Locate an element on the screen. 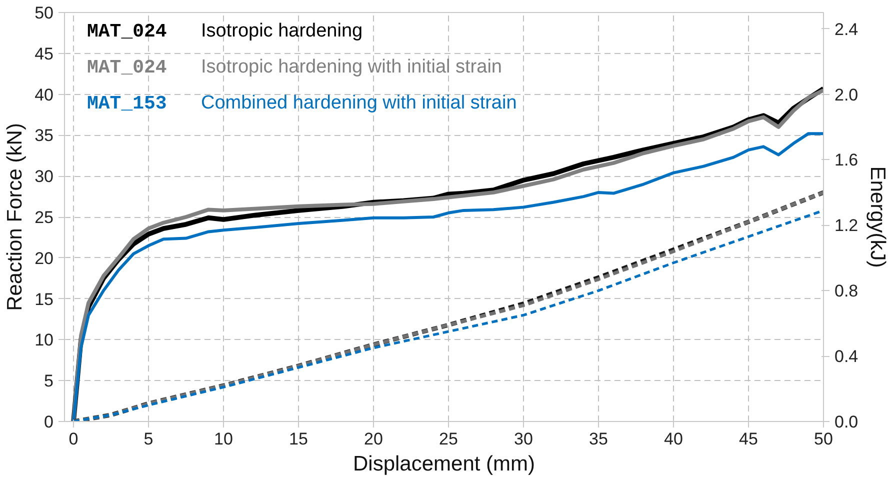 This screenshot has height=478, width=892. x-tick-label: 50 is located at coordinates (823, 439).